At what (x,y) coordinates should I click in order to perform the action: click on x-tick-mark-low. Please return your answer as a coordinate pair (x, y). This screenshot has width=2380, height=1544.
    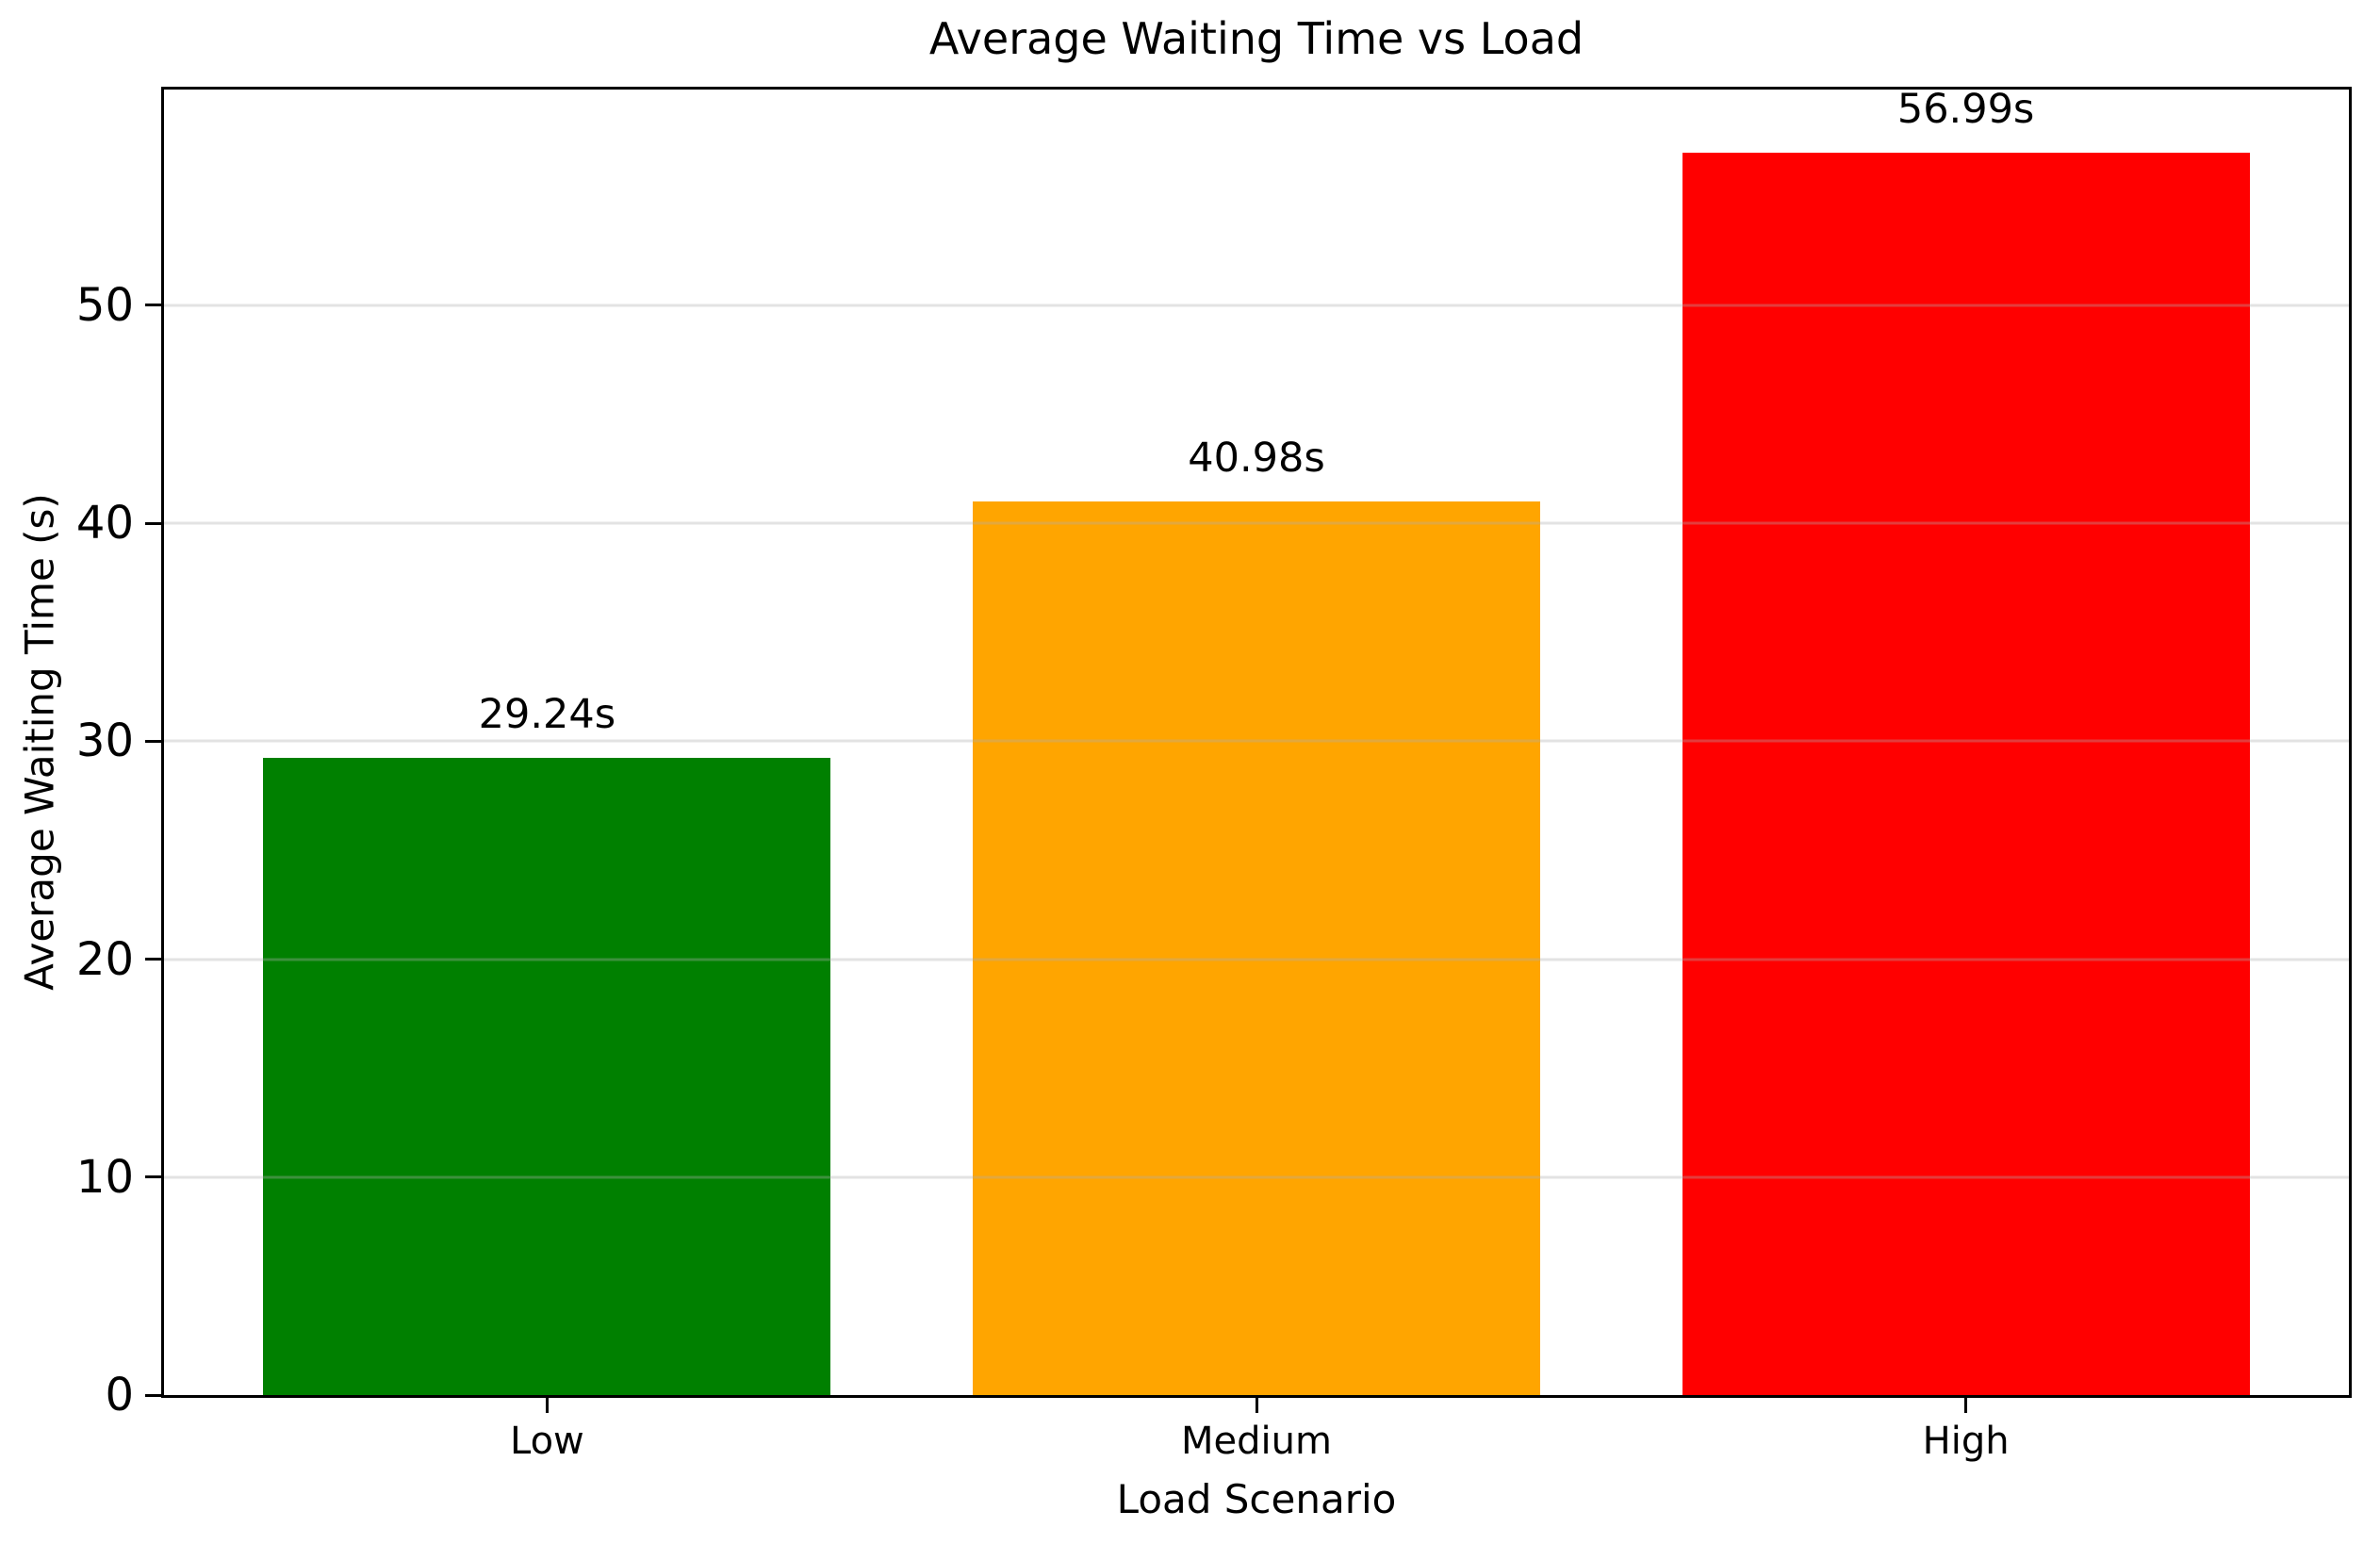
    Looking at the image, I should click on (547, 1405).